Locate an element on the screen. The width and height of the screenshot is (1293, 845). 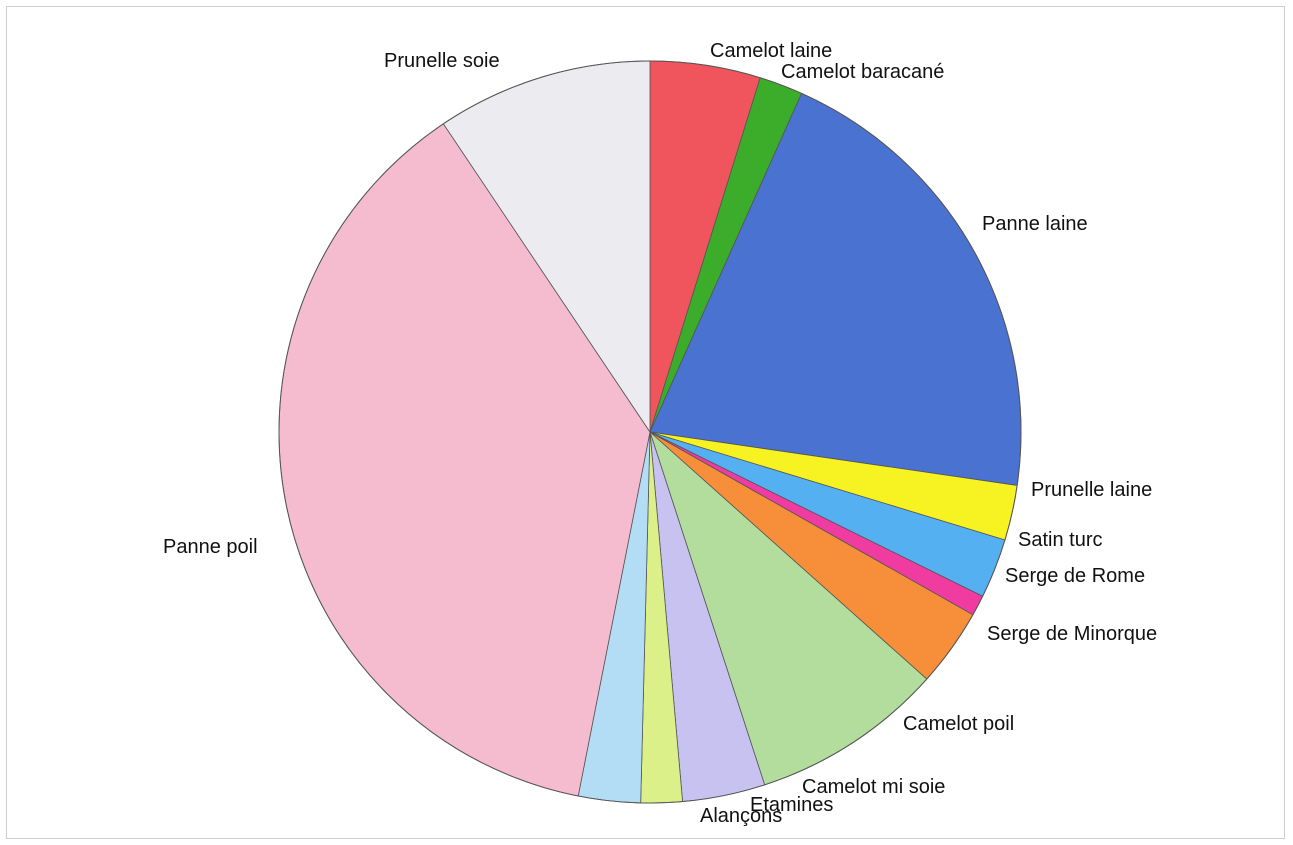
slice-label-camelot-poil: Camelot poil is located at coordinates (958, 724).